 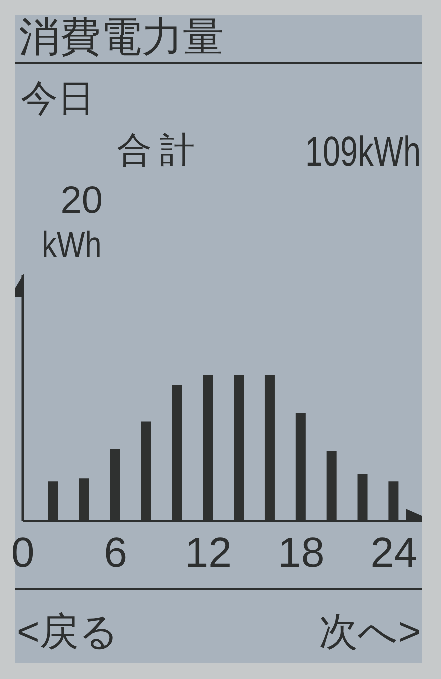 What do you see at coordinates (363, 151) in the screenshot?
I see `text: 109kWh` at bounding box center [363, 151].